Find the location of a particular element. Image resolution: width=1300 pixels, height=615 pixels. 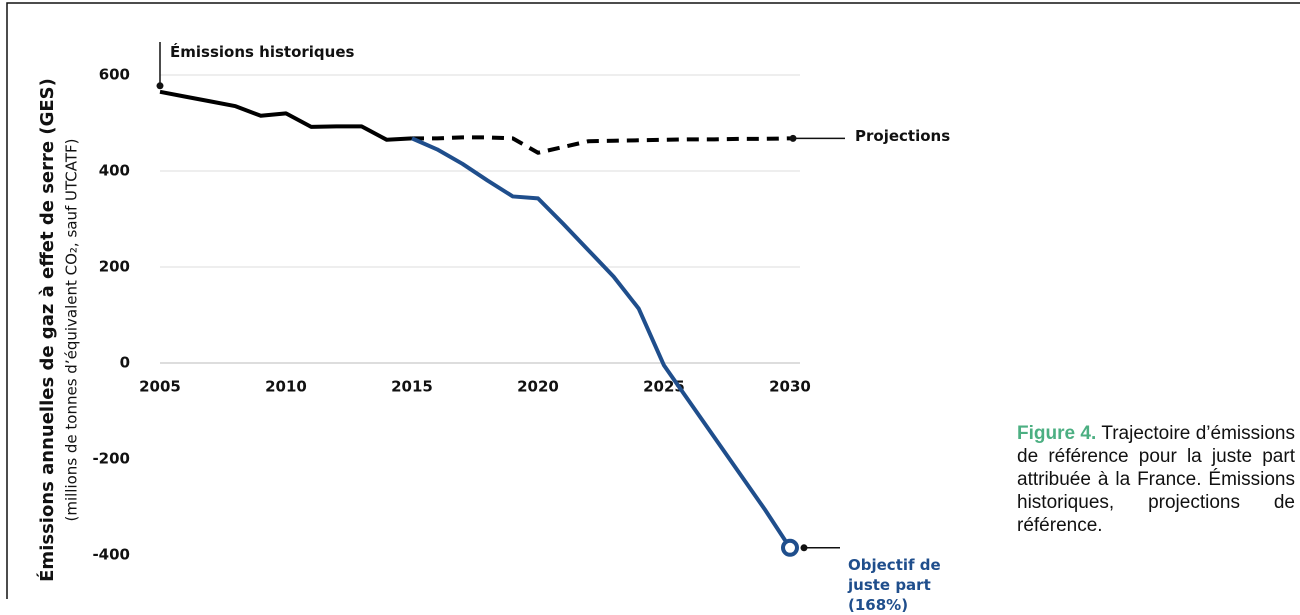

caption-label: Figure 4. is located at coordinates (1057, 433).